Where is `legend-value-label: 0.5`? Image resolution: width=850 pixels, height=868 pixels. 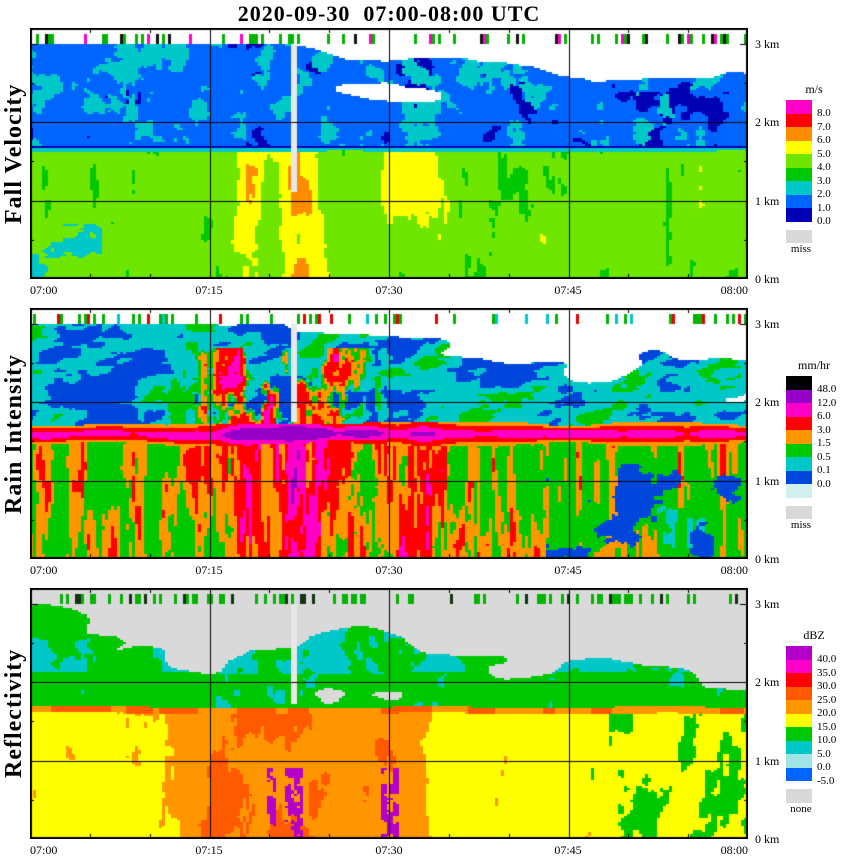
legend-value-label: 0.5 is located at coordinates (824, 456).